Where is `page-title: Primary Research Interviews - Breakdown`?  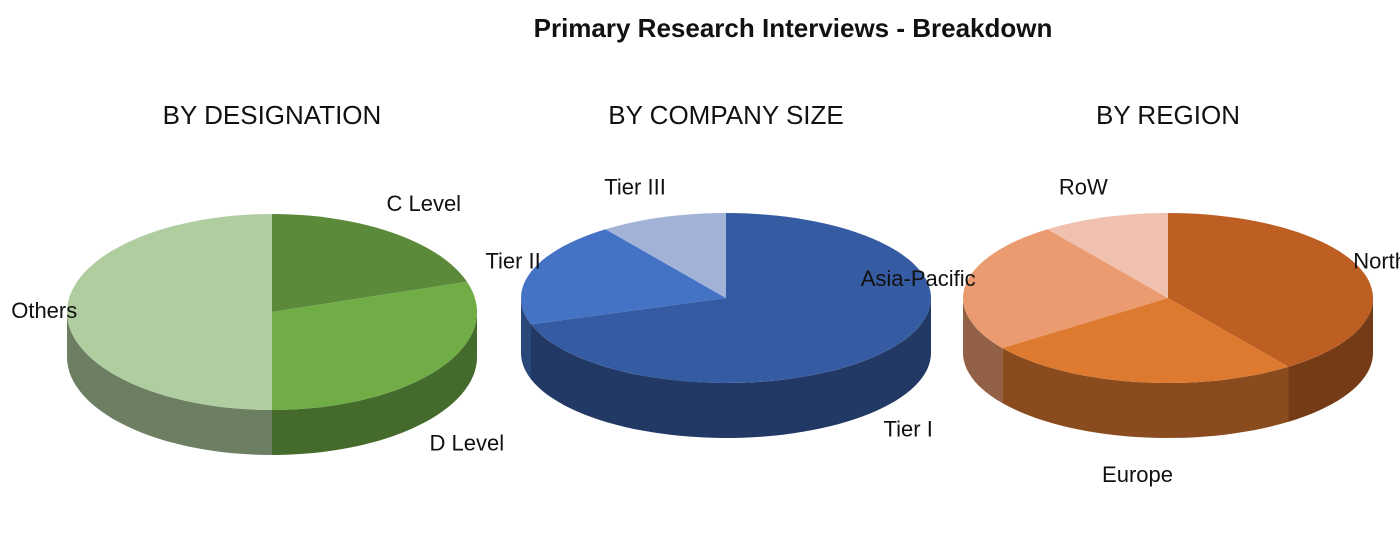 page-title: Primary Research Interviews - Breakdown is located at coordinates (793, 28).